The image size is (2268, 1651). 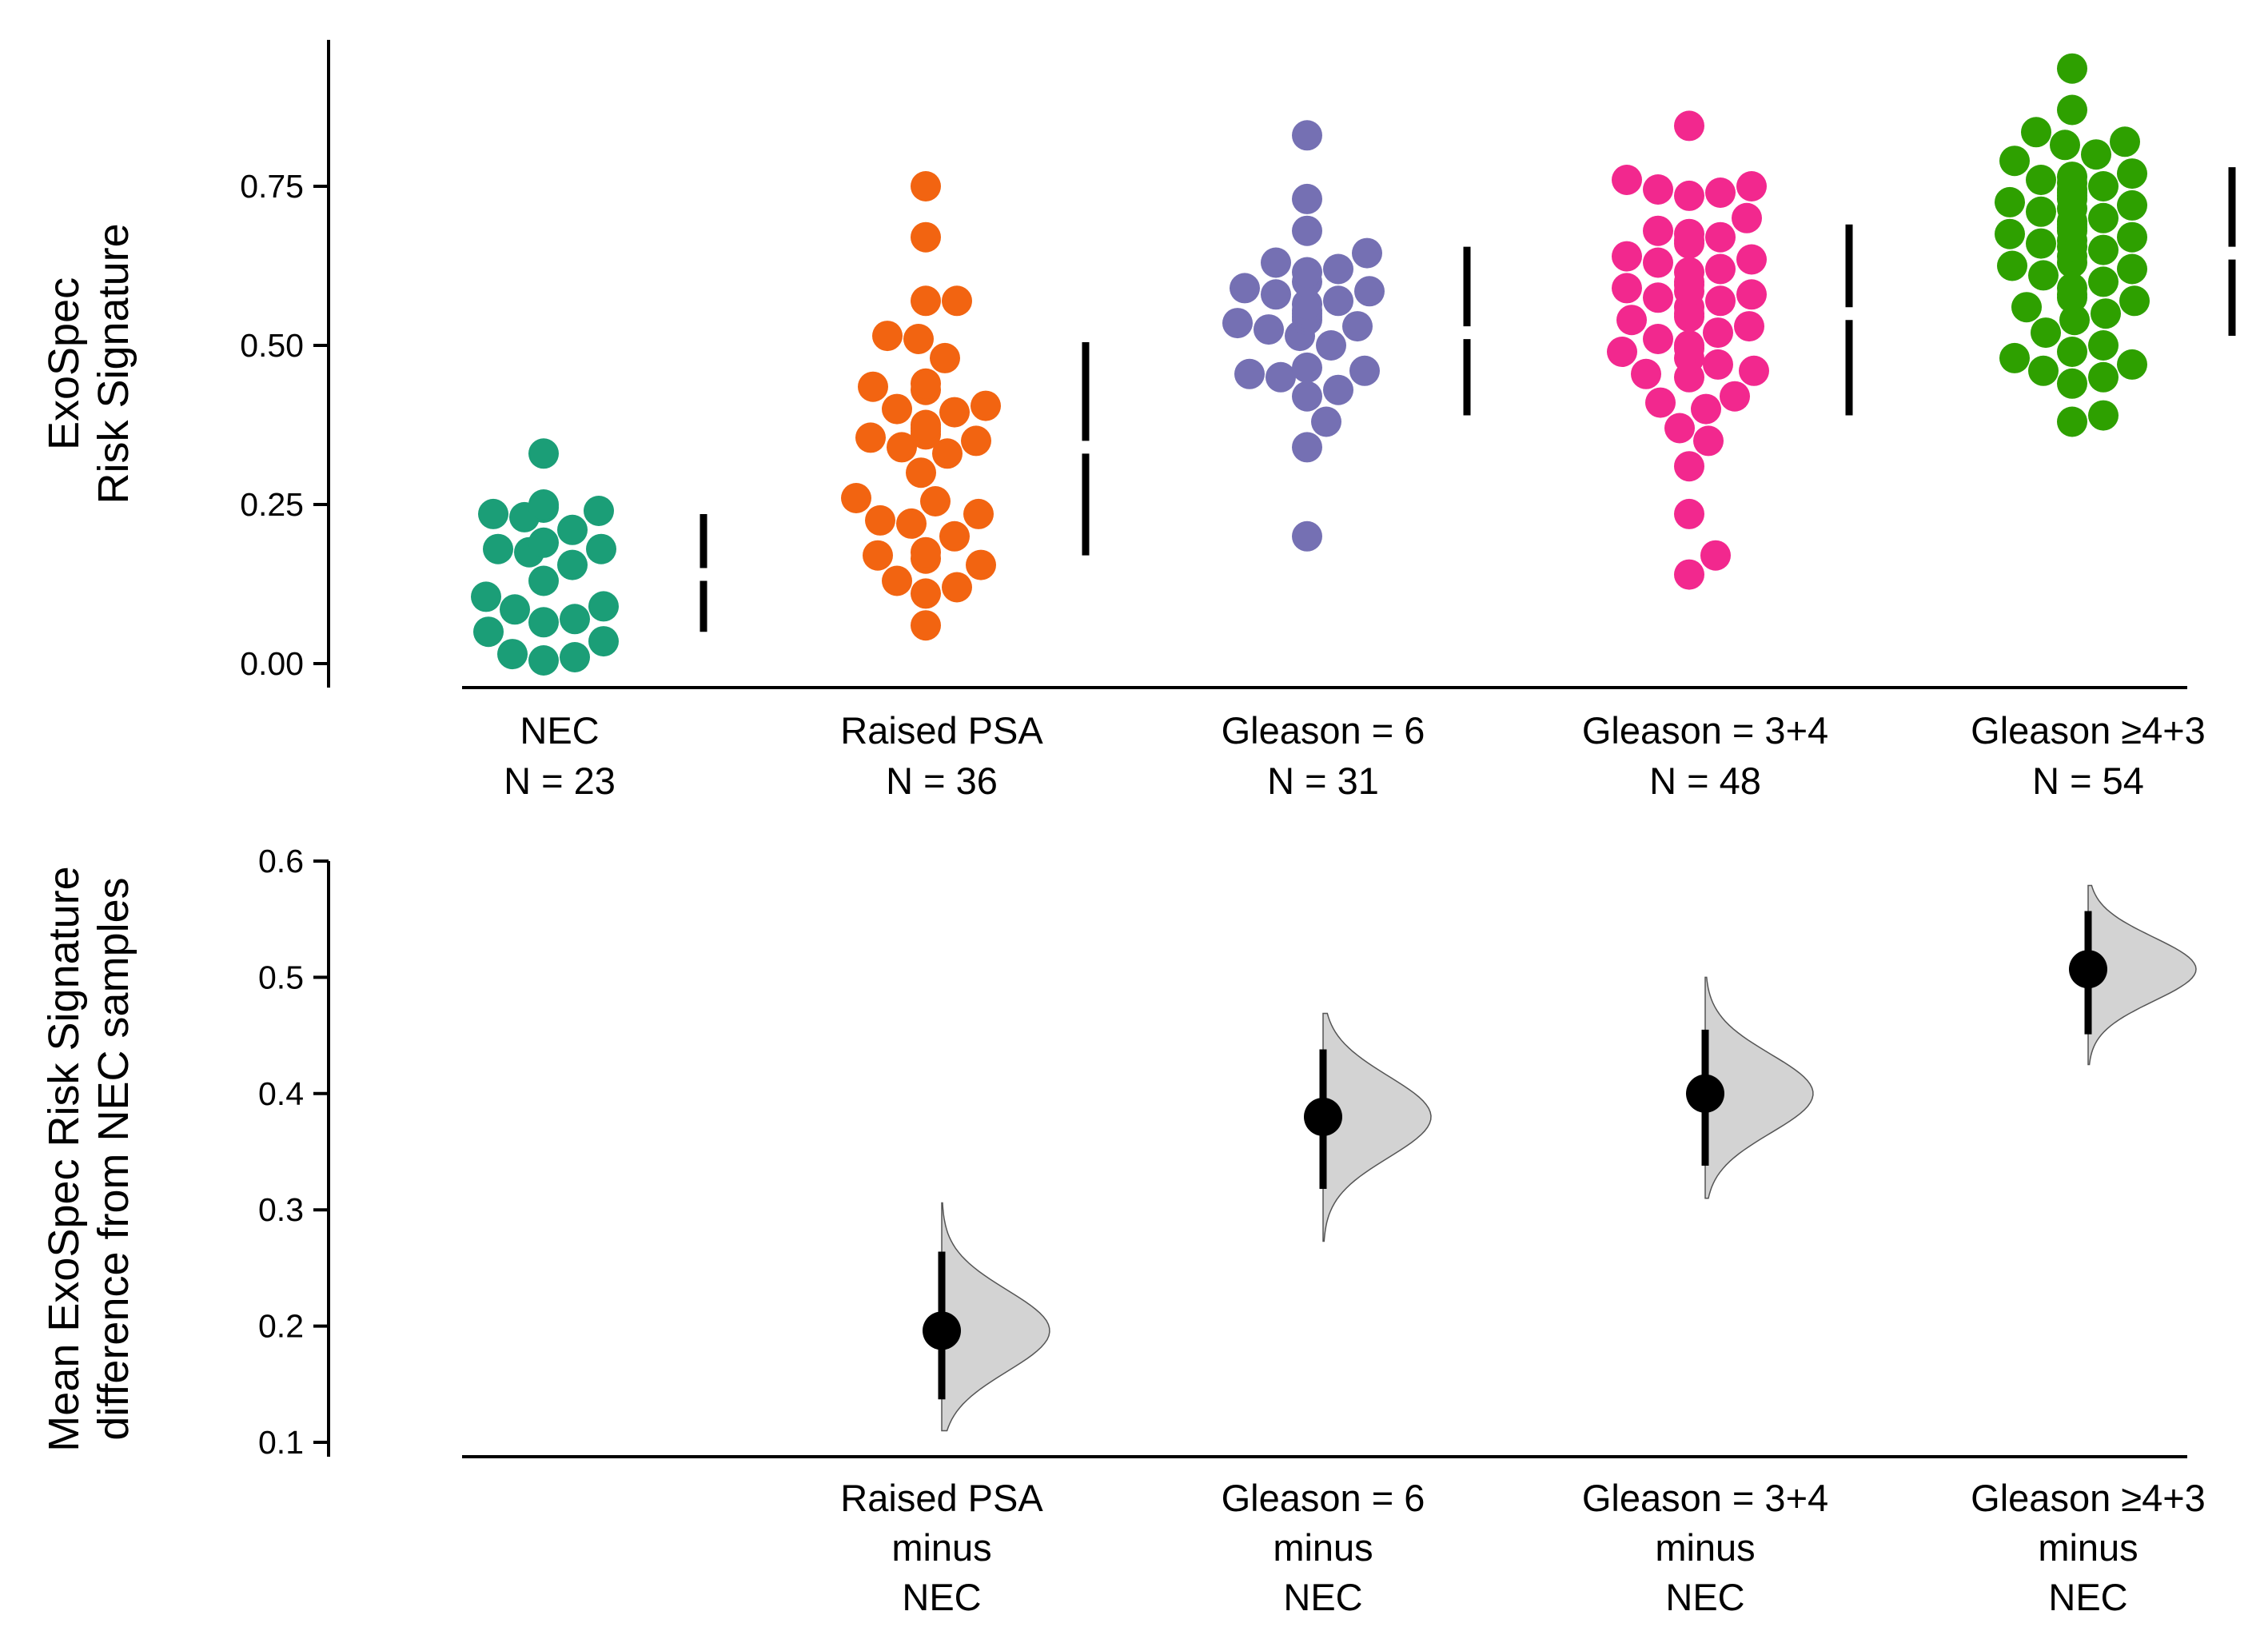 I want to click on category-n-label: N = 31, so click(x=1323, y=781).